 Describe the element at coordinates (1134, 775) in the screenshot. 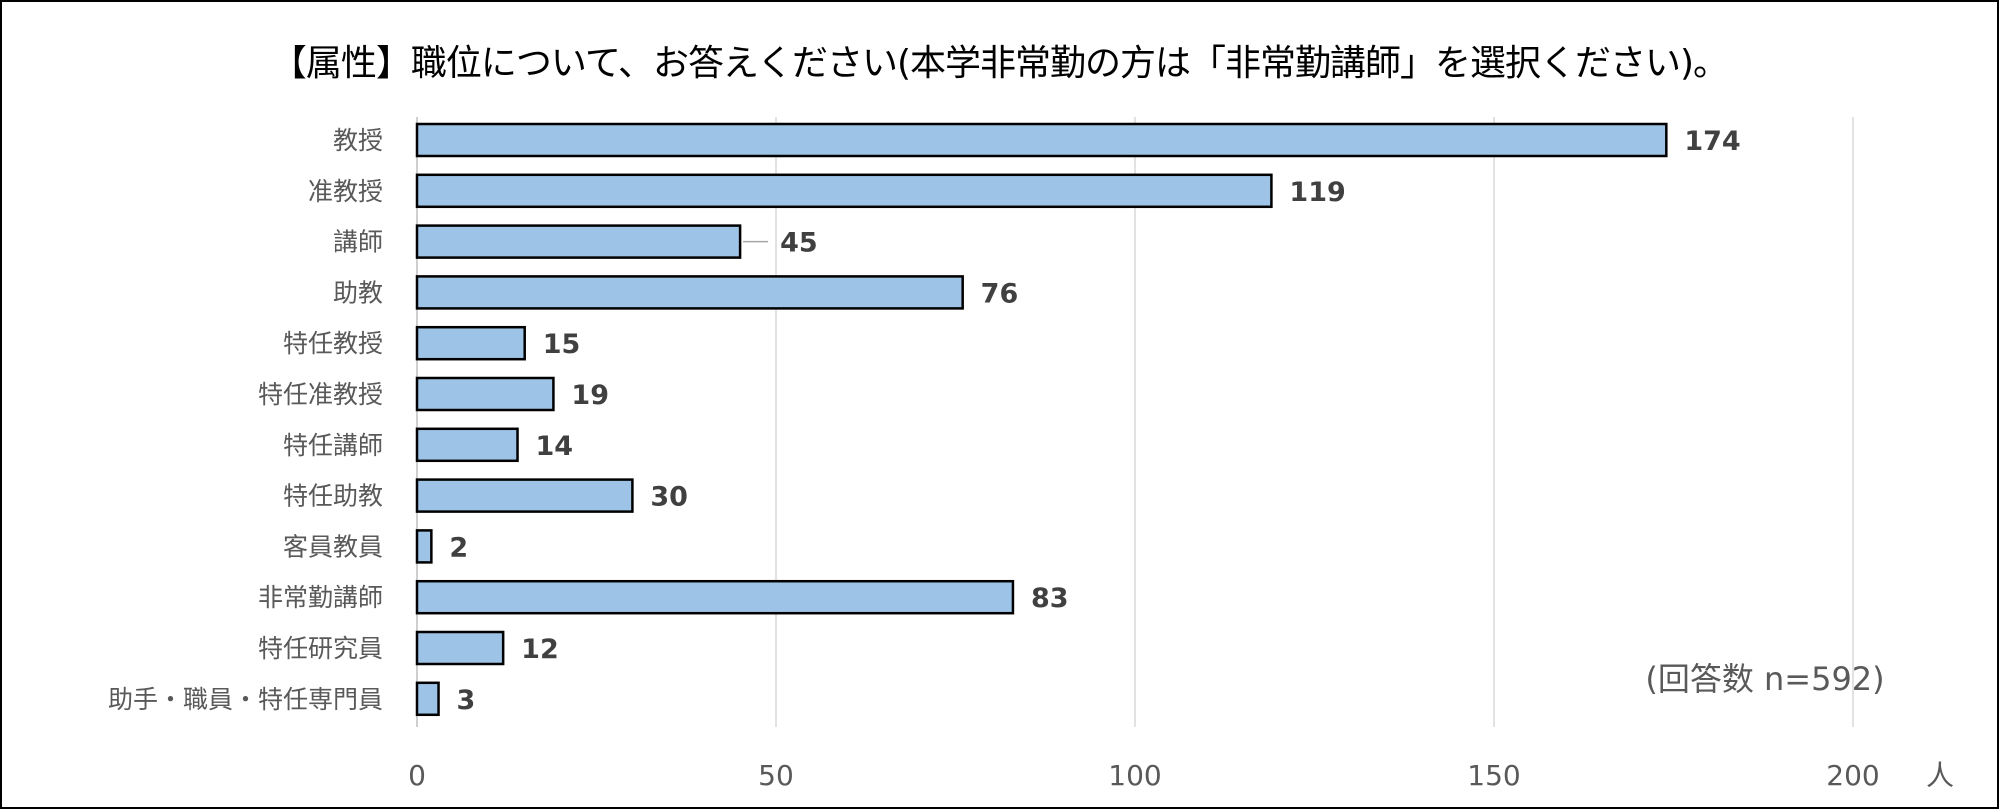

I see `x-tick-label: 100` at that location.